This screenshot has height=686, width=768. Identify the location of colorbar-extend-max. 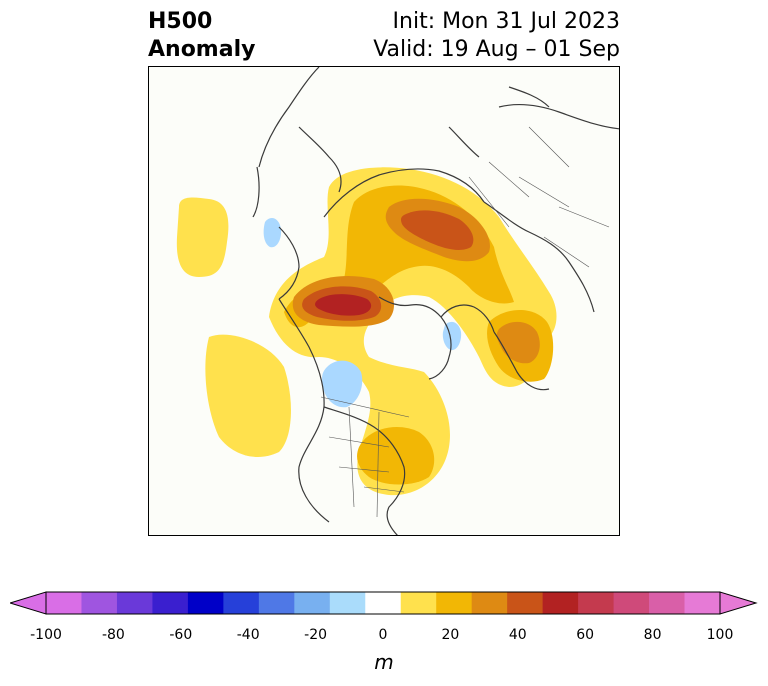
(738, 603).